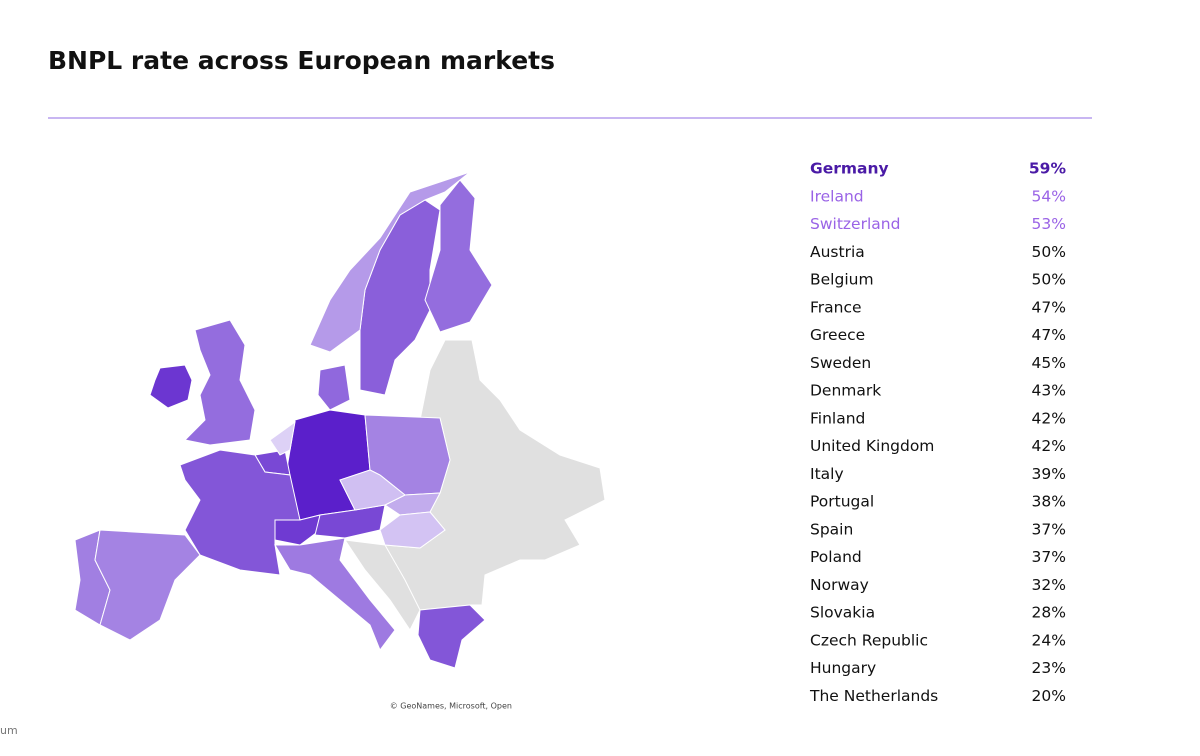  Describe the element at coordinates (831, 529) in the screenshot. I see `country-name: Spain` at that location.